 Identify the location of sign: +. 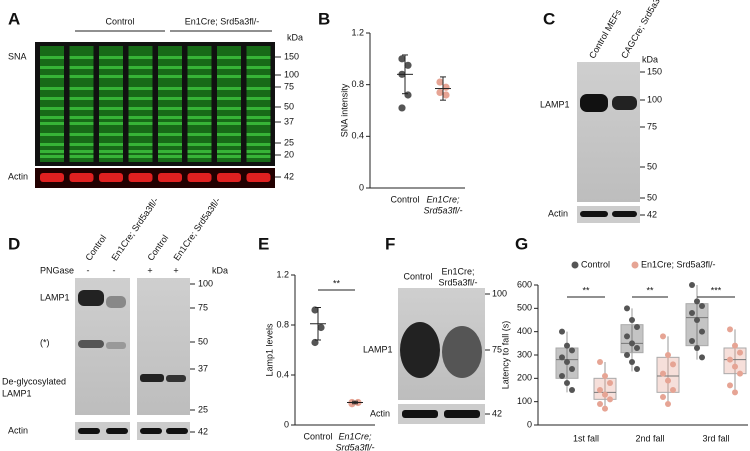
(175, 270).